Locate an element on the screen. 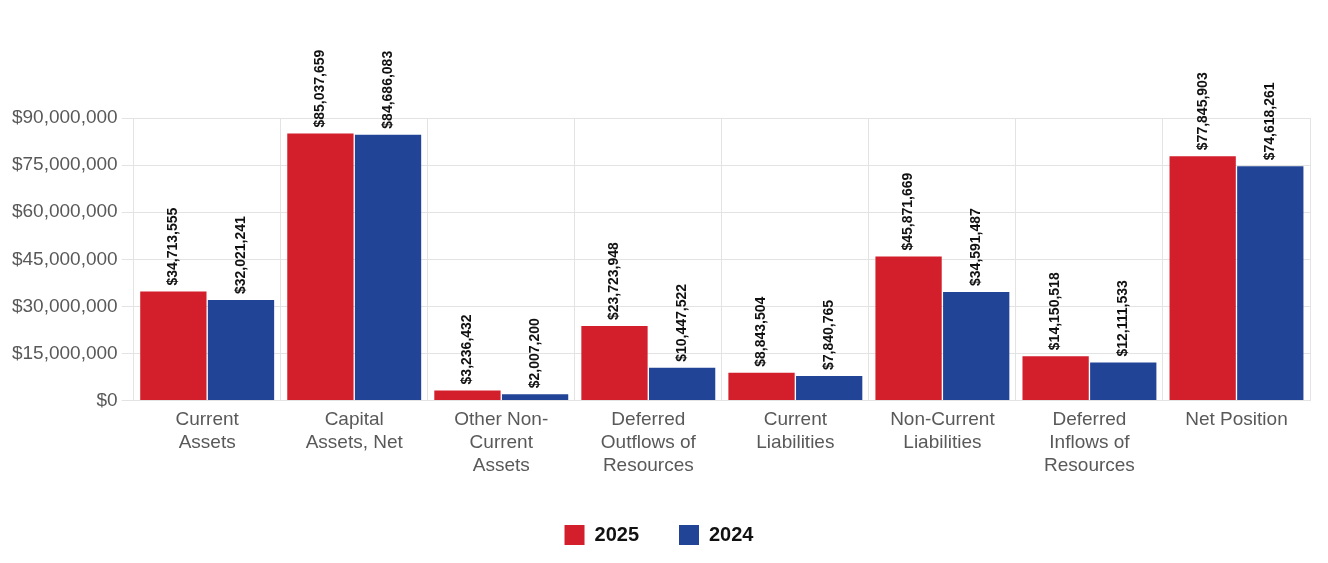 The image size is (1328, 563). data-label: $85,037,659 is located at coordinates (319, 88).